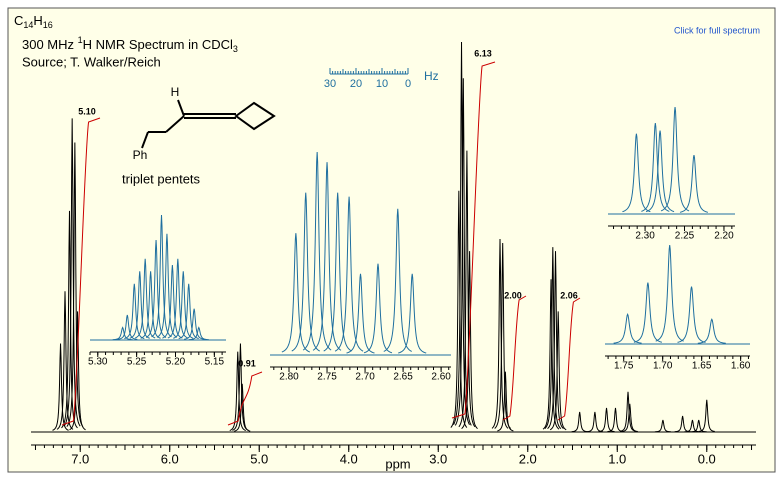 The height and width of the screenshot is (482, 782). I want to click on h-label: H, so click(175, 92).